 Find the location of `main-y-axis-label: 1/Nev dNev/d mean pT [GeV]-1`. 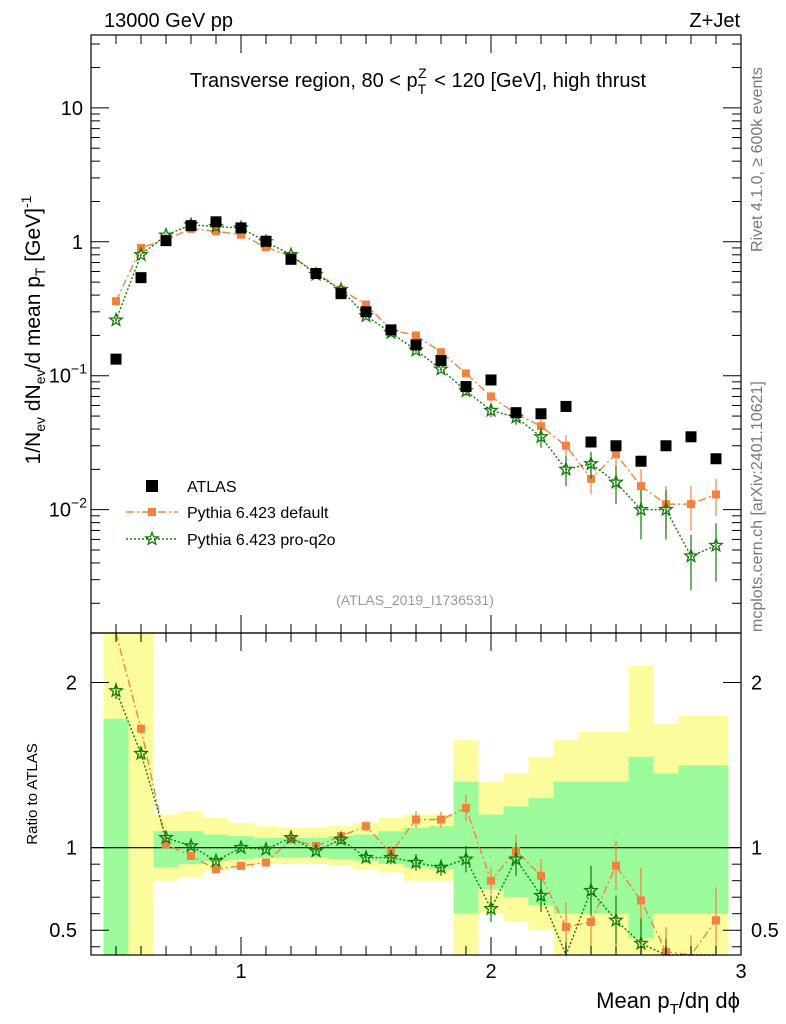

main-y-axis-label: 1/Nev dNev/d mean pT [GeV]-1 is located at coordinates (33, 329).